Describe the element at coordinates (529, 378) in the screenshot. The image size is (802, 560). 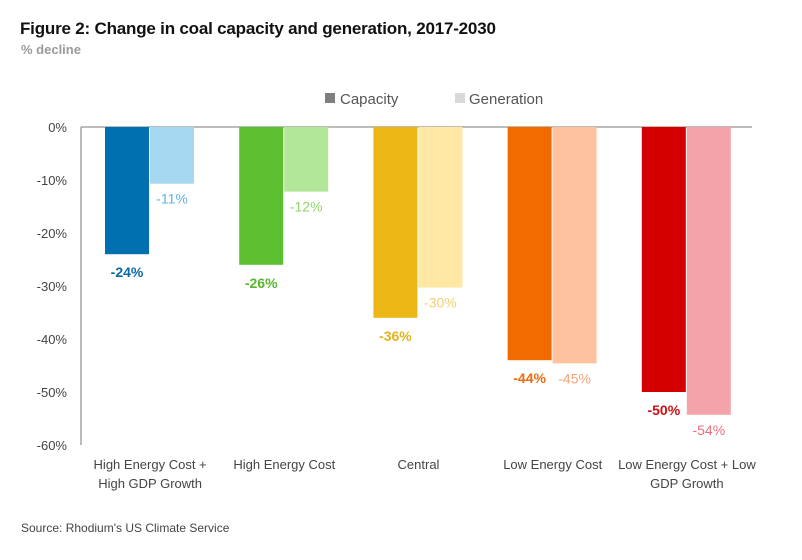
I see `data-label-capacity: -44%` at that location.